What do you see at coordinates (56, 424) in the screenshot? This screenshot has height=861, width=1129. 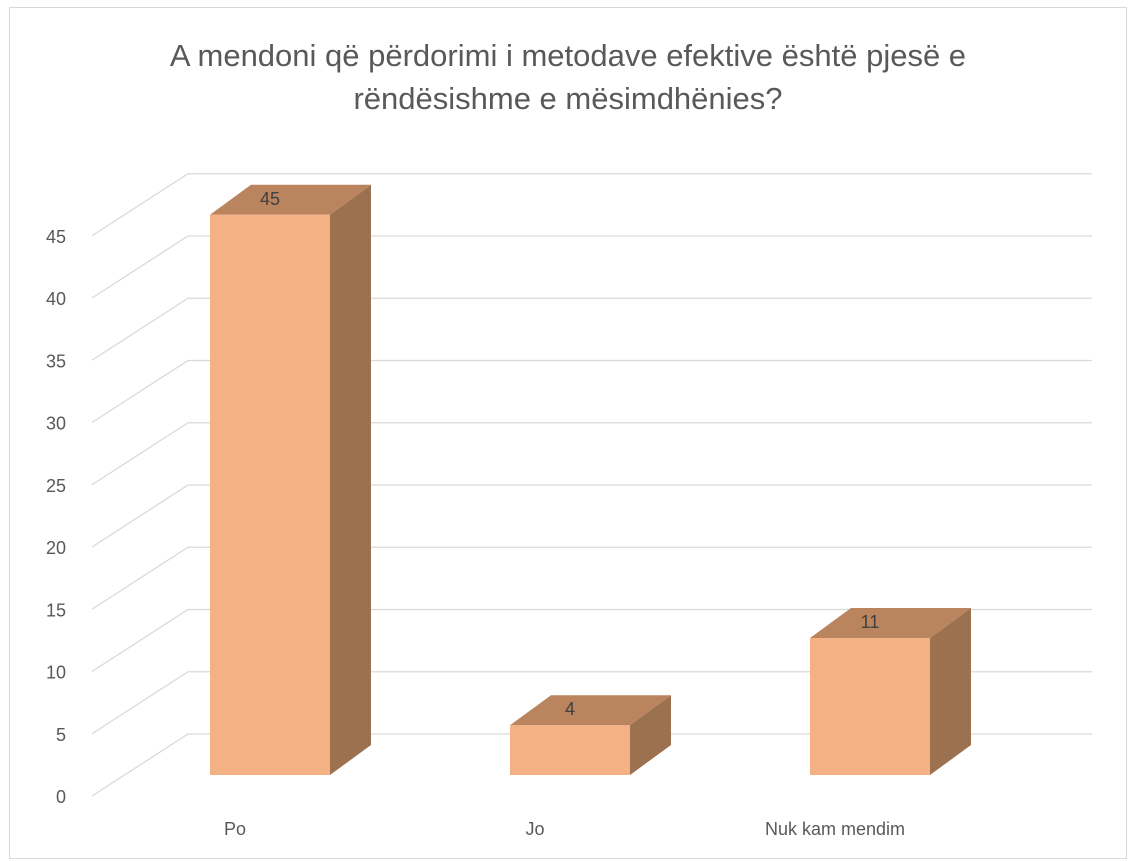 I see `y-tick-label: 30` at bounding box center [56, 424].